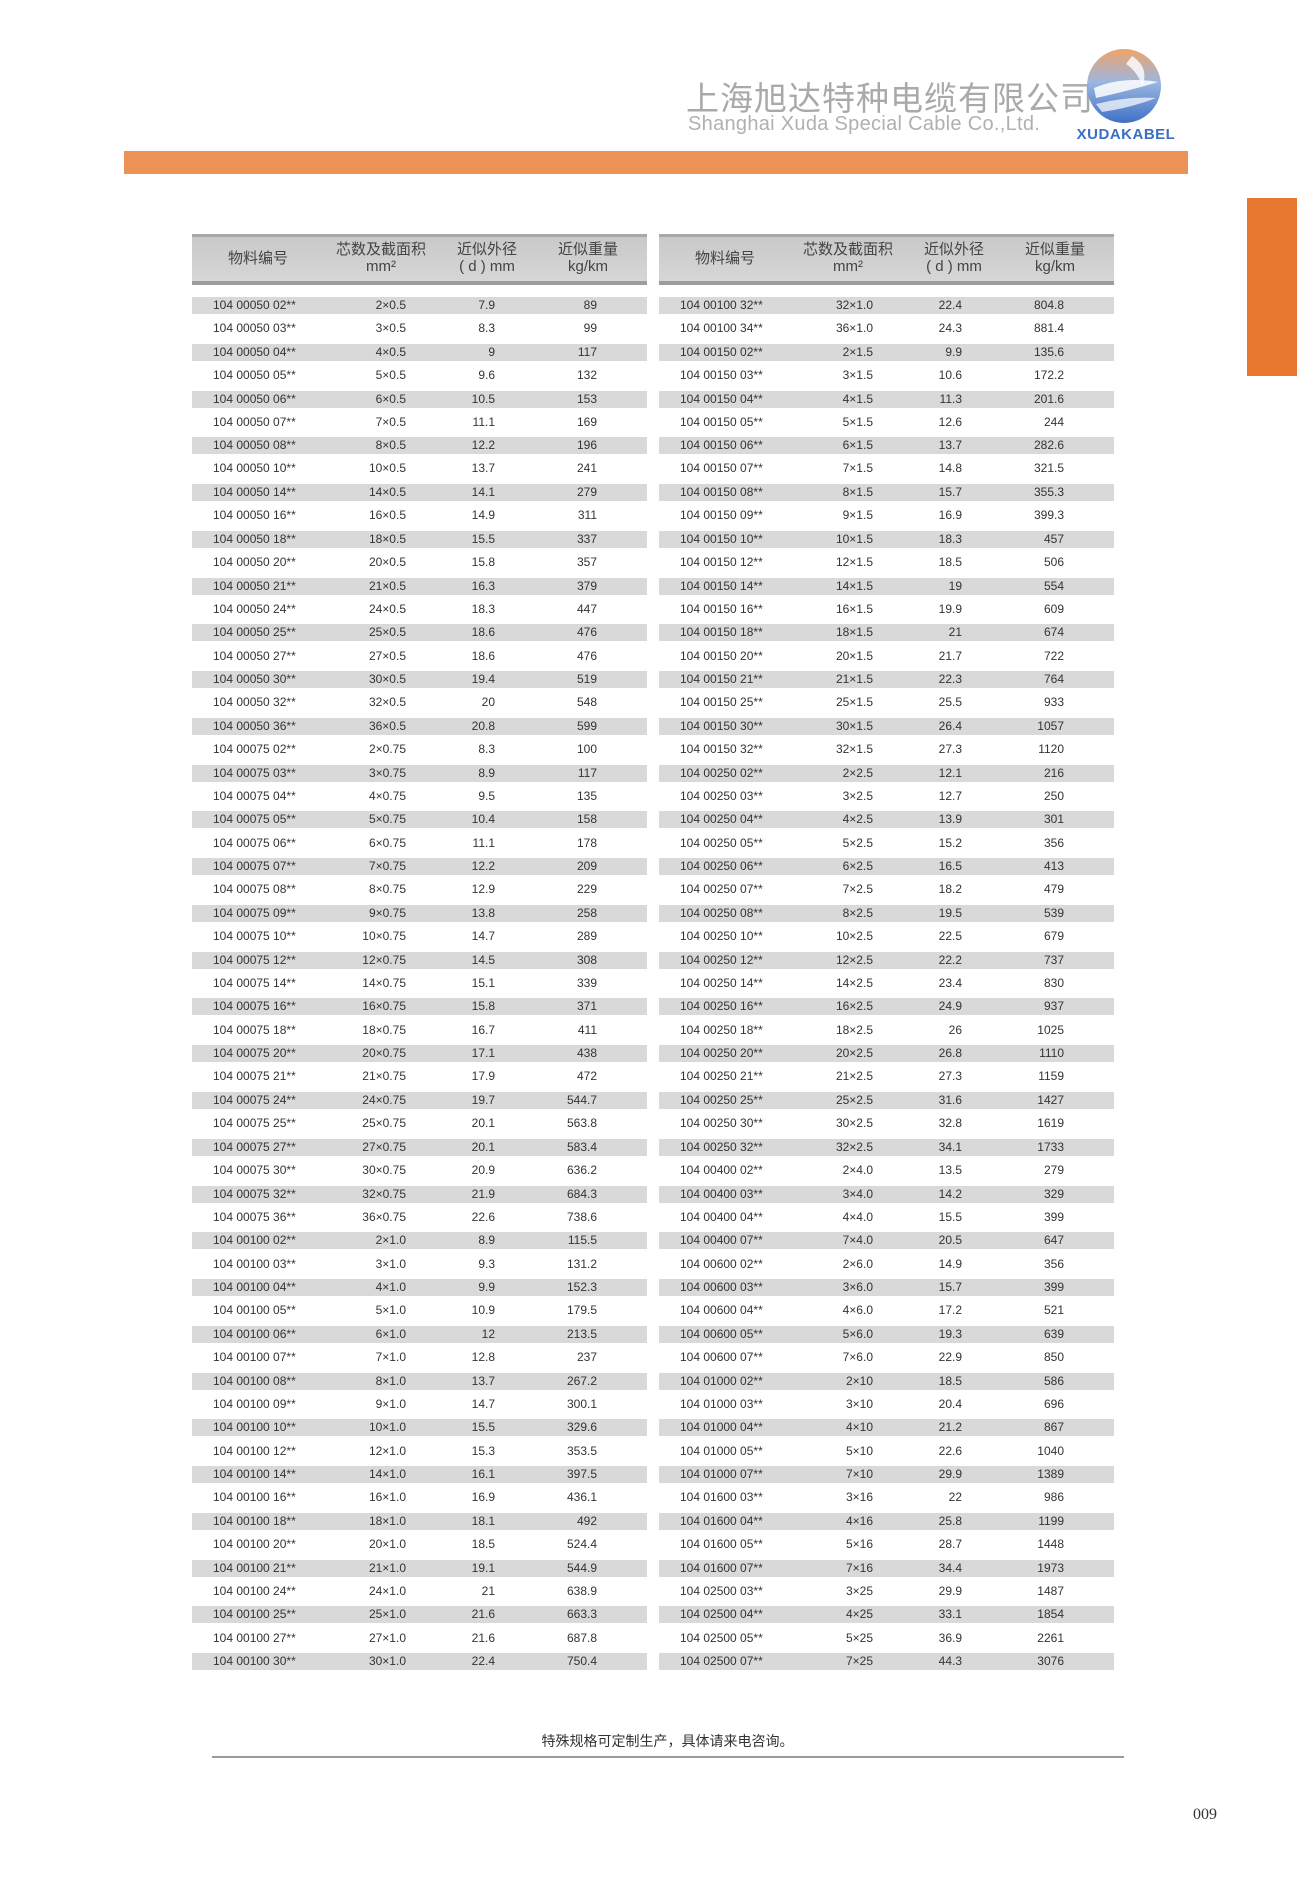  What do you see at coordinates (581, 1474) in the screenshot?
I see `cell-weight: 397.5` at bounding box center [581, 1474].